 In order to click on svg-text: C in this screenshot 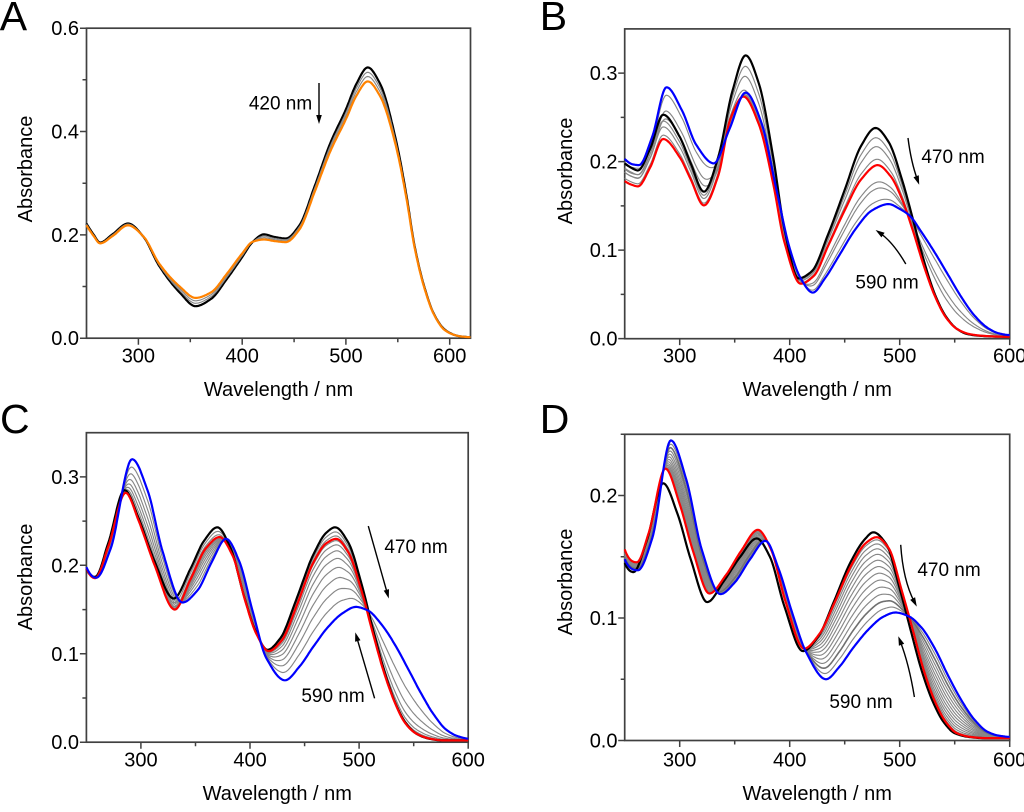, I will do `click(15, 419)`.